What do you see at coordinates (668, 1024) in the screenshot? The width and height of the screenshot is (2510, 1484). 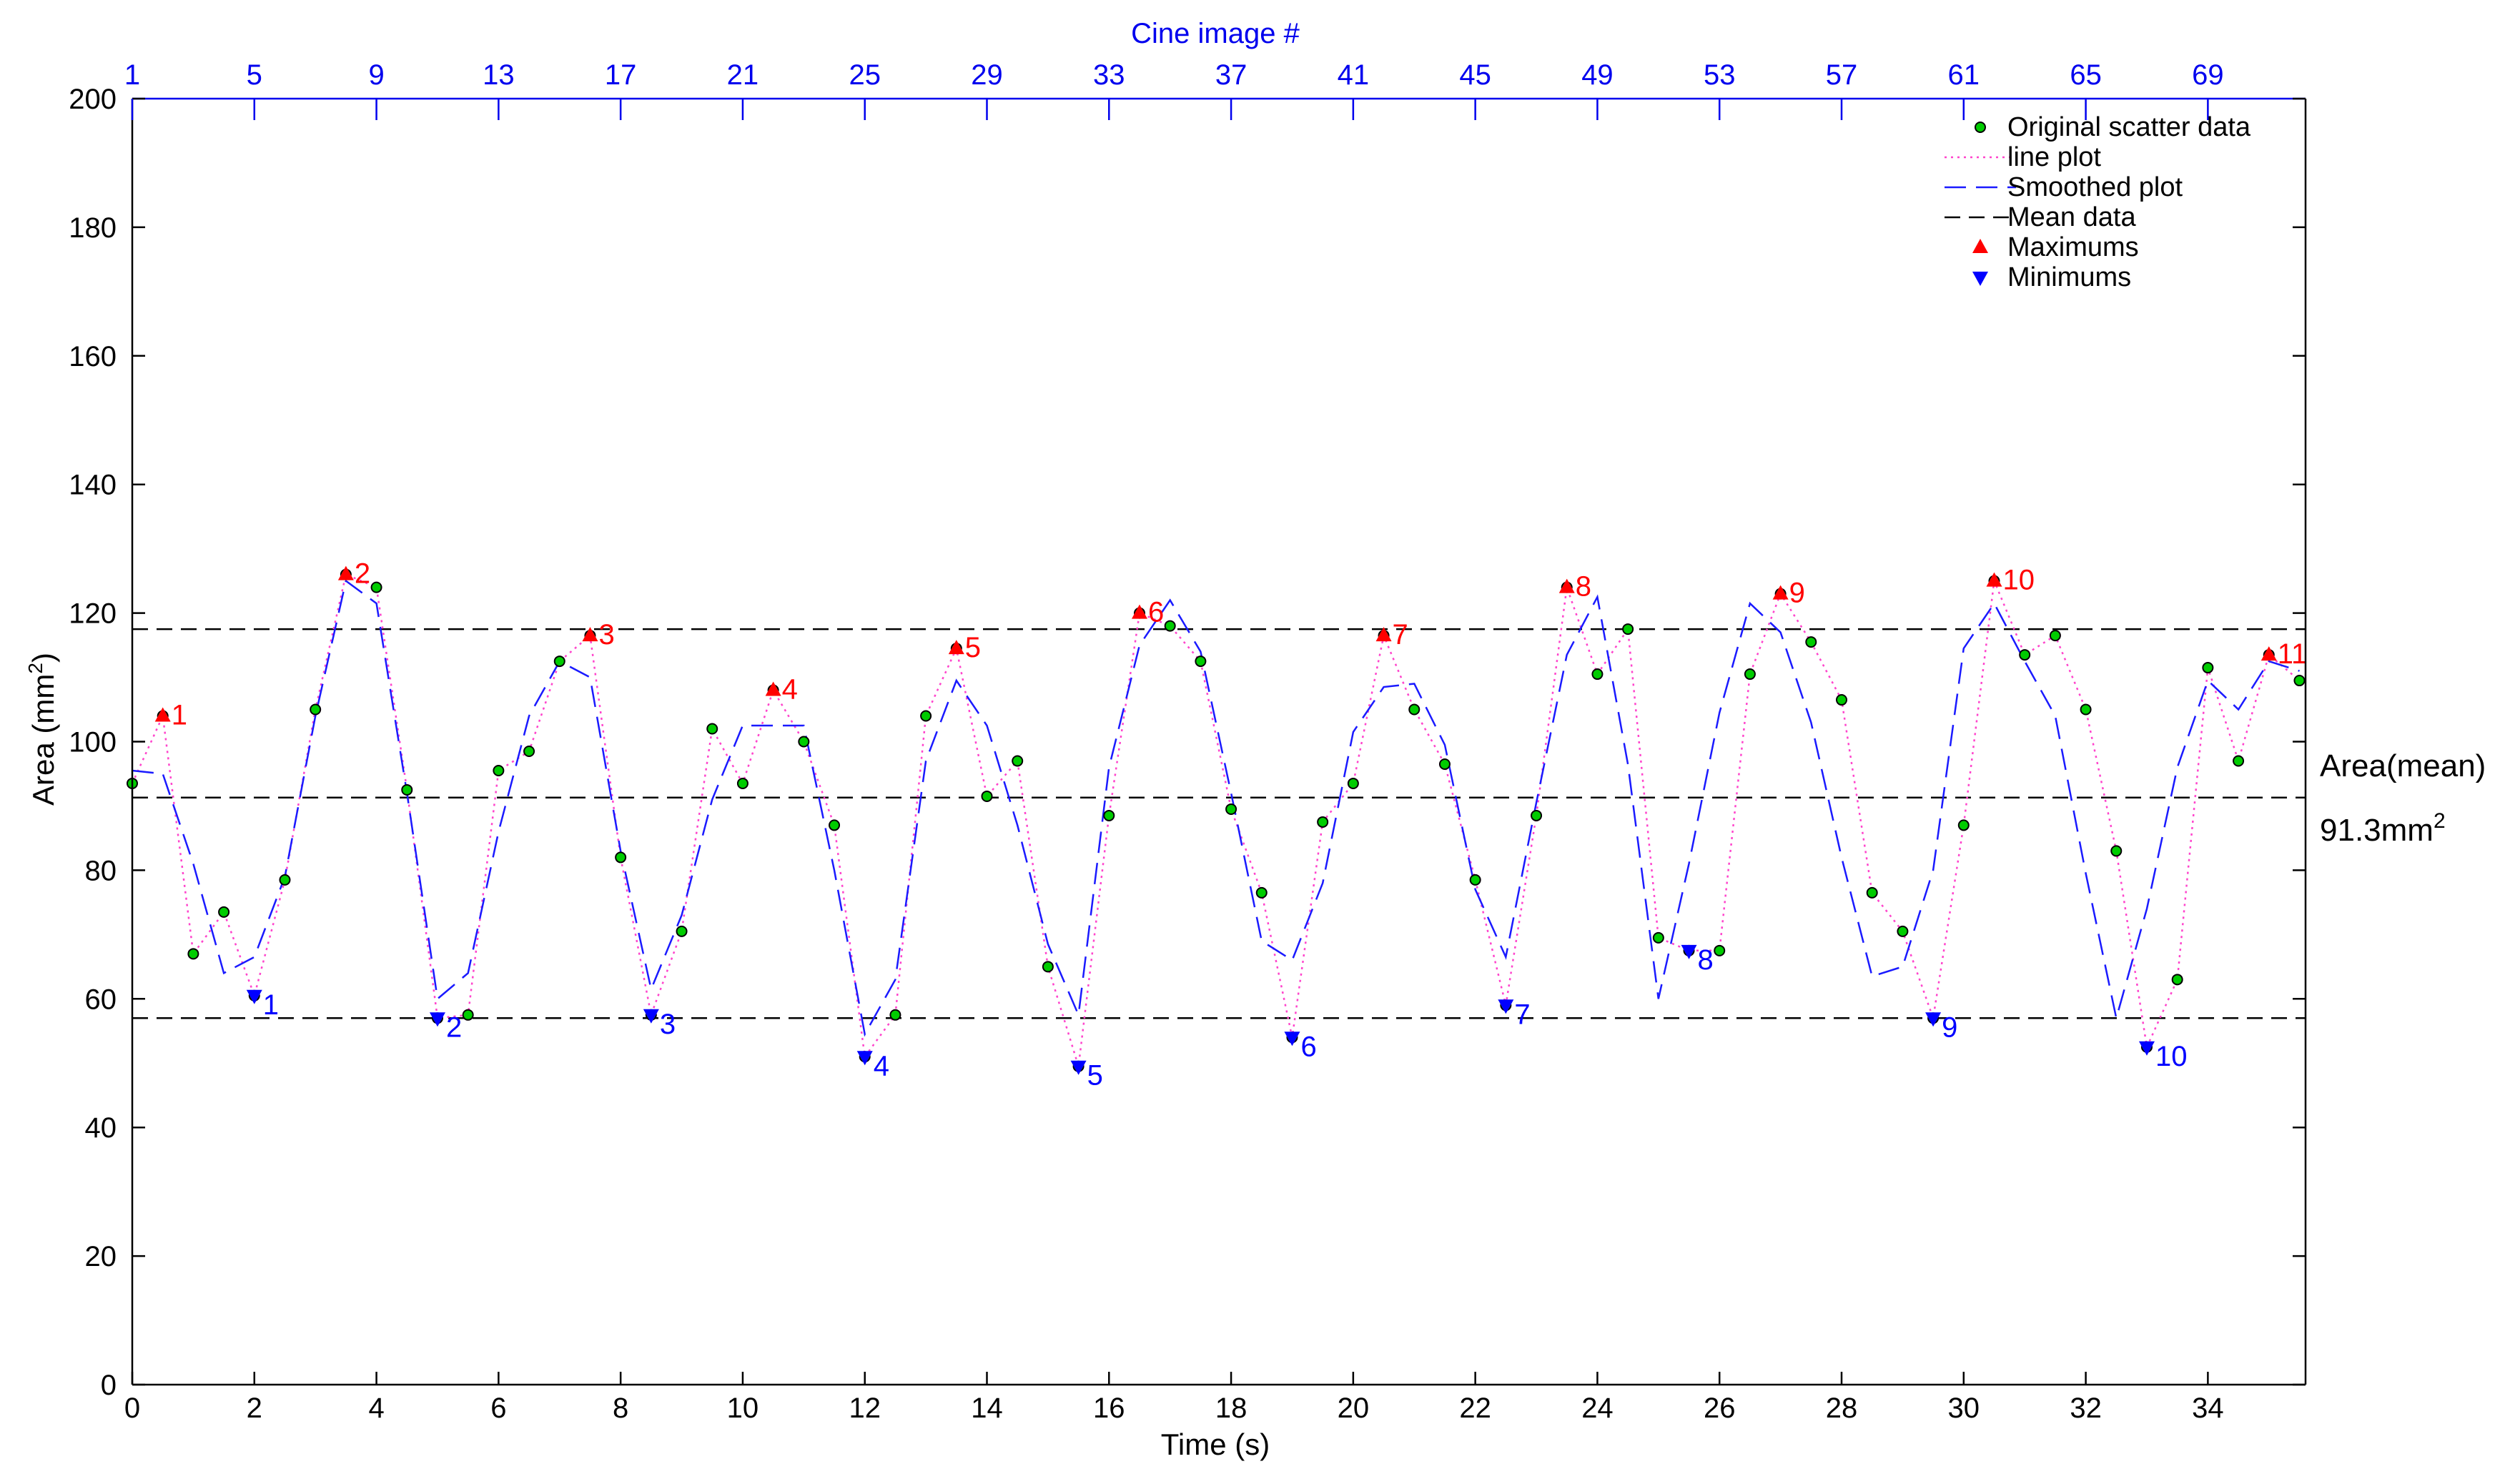 I see `minimum-label: 3` at bounding box center [668, 1024].